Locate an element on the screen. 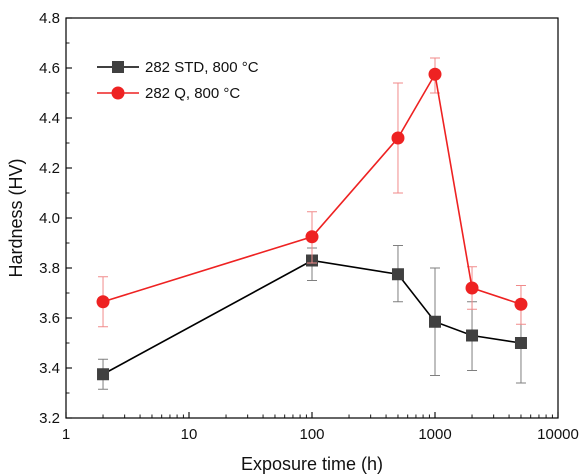 This screenshot has height=475, width=586. x-tick-label: 1 is located at coordinates (66, 434).